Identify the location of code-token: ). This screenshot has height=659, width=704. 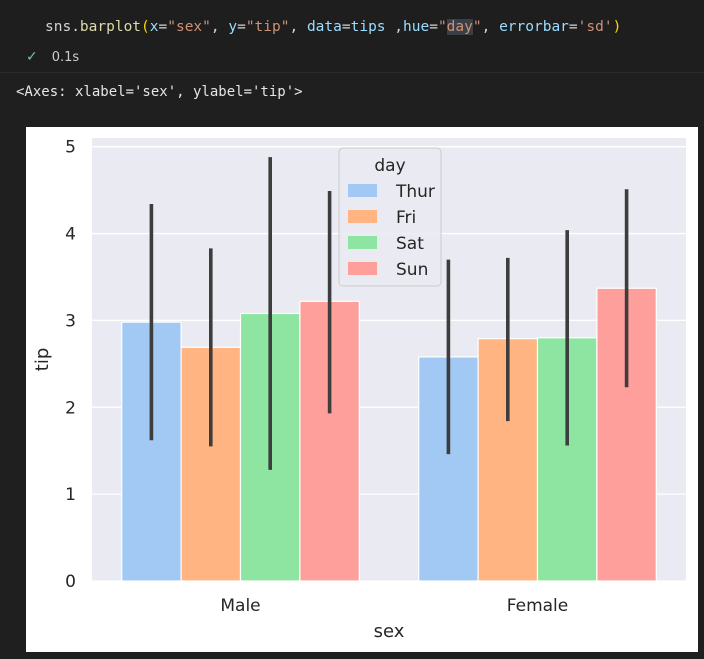
(617, 27).